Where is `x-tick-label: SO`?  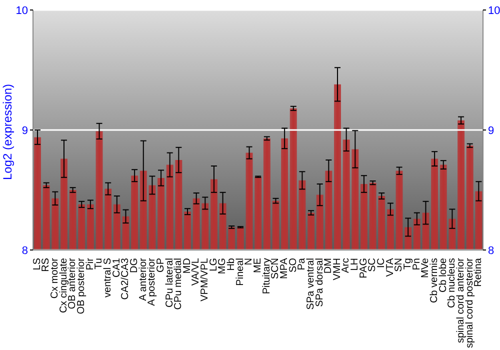 x-tick-label: SO is located at coordinates (293, 265).